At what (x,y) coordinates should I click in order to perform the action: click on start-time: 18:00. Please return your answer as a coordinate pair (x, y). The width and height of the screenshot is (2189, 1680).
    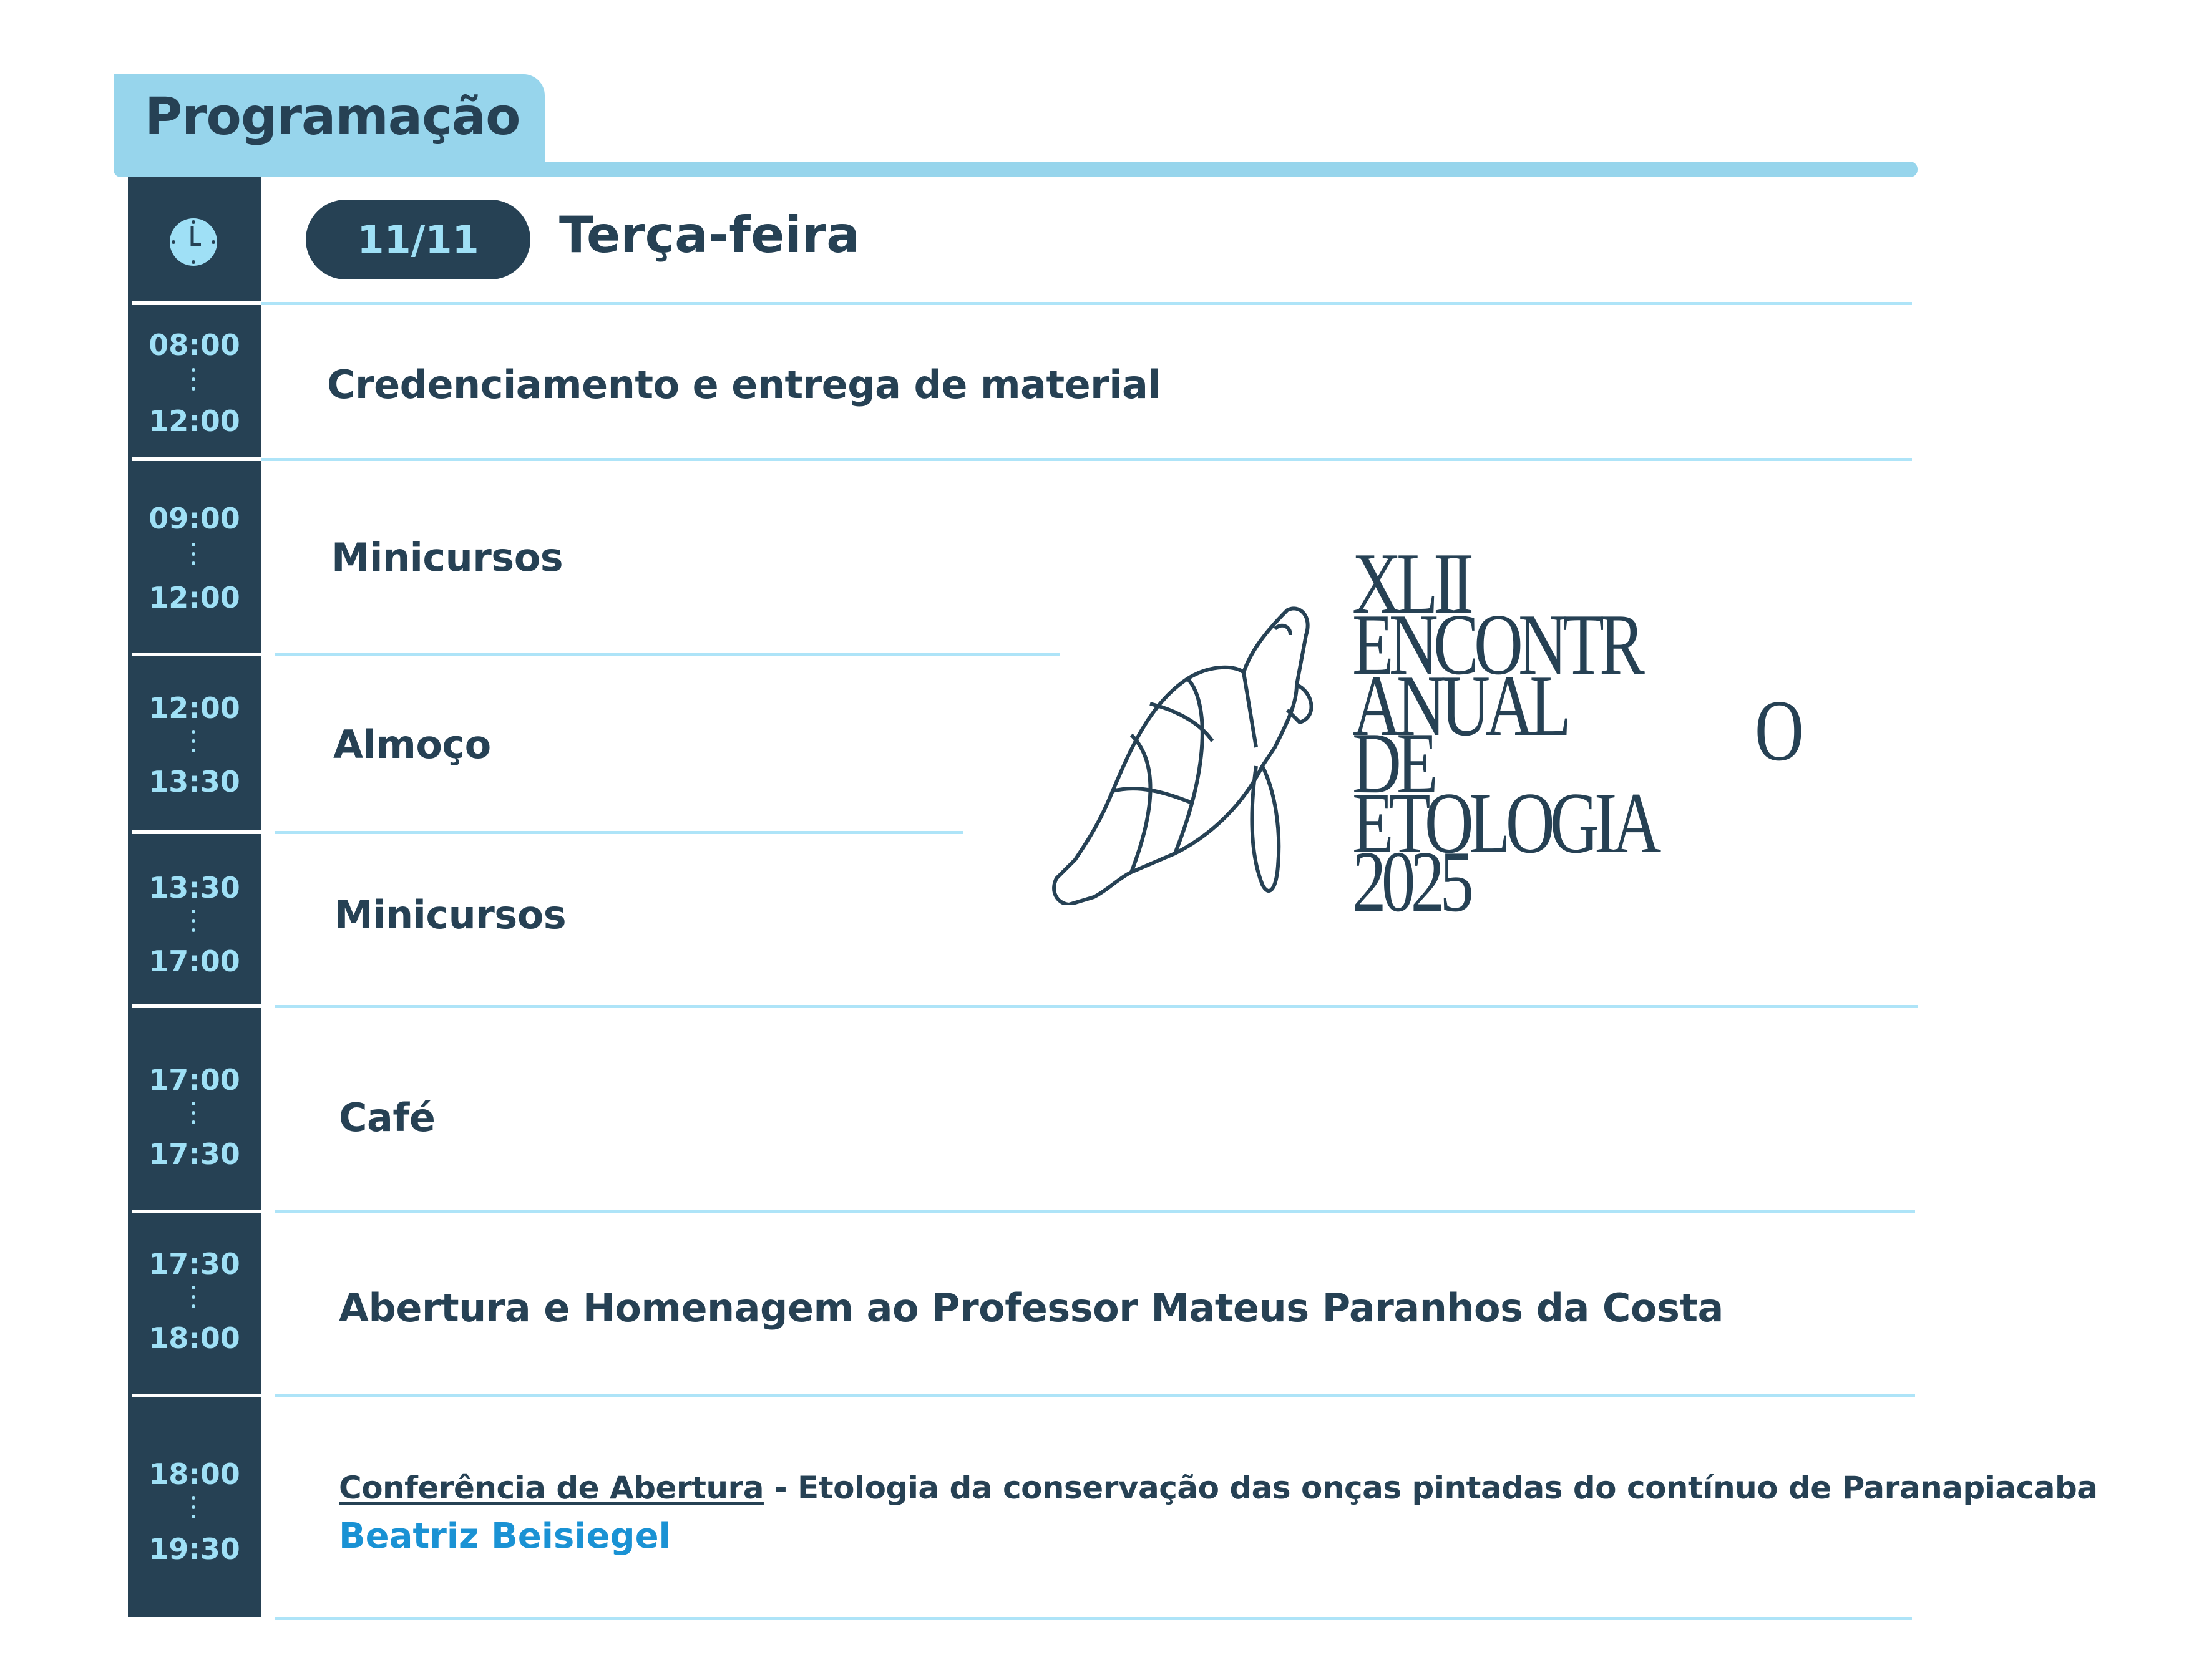
    Looking at the image, I should click on (194, 1474).